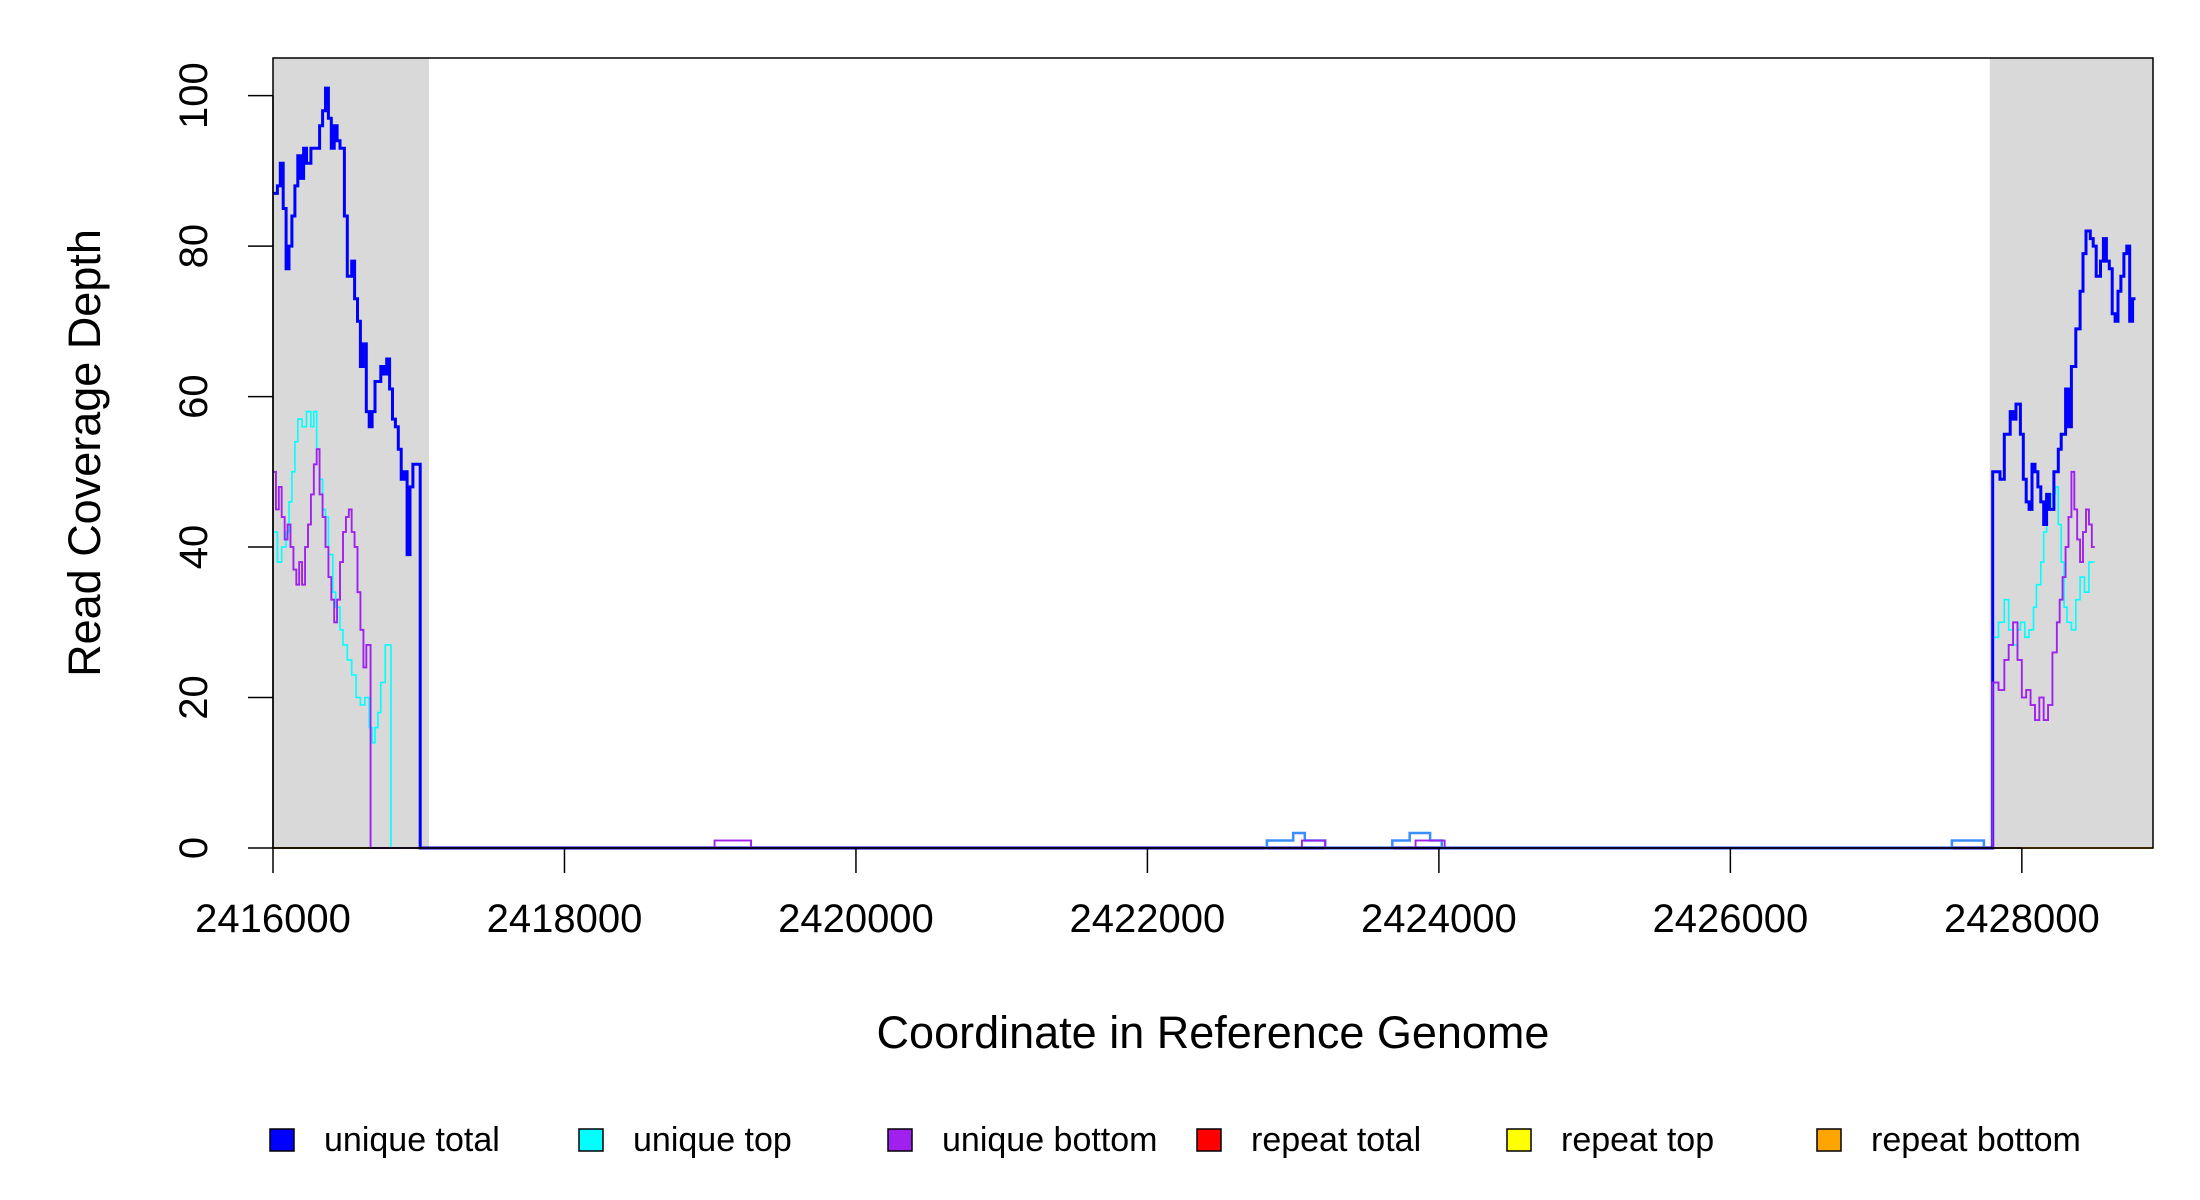  What do you see at coordinates (1976, 1140) in the screenshot?
I see `legend-label-repeat-bottom: repeat bottom` at bounding box center [1976, 1140].